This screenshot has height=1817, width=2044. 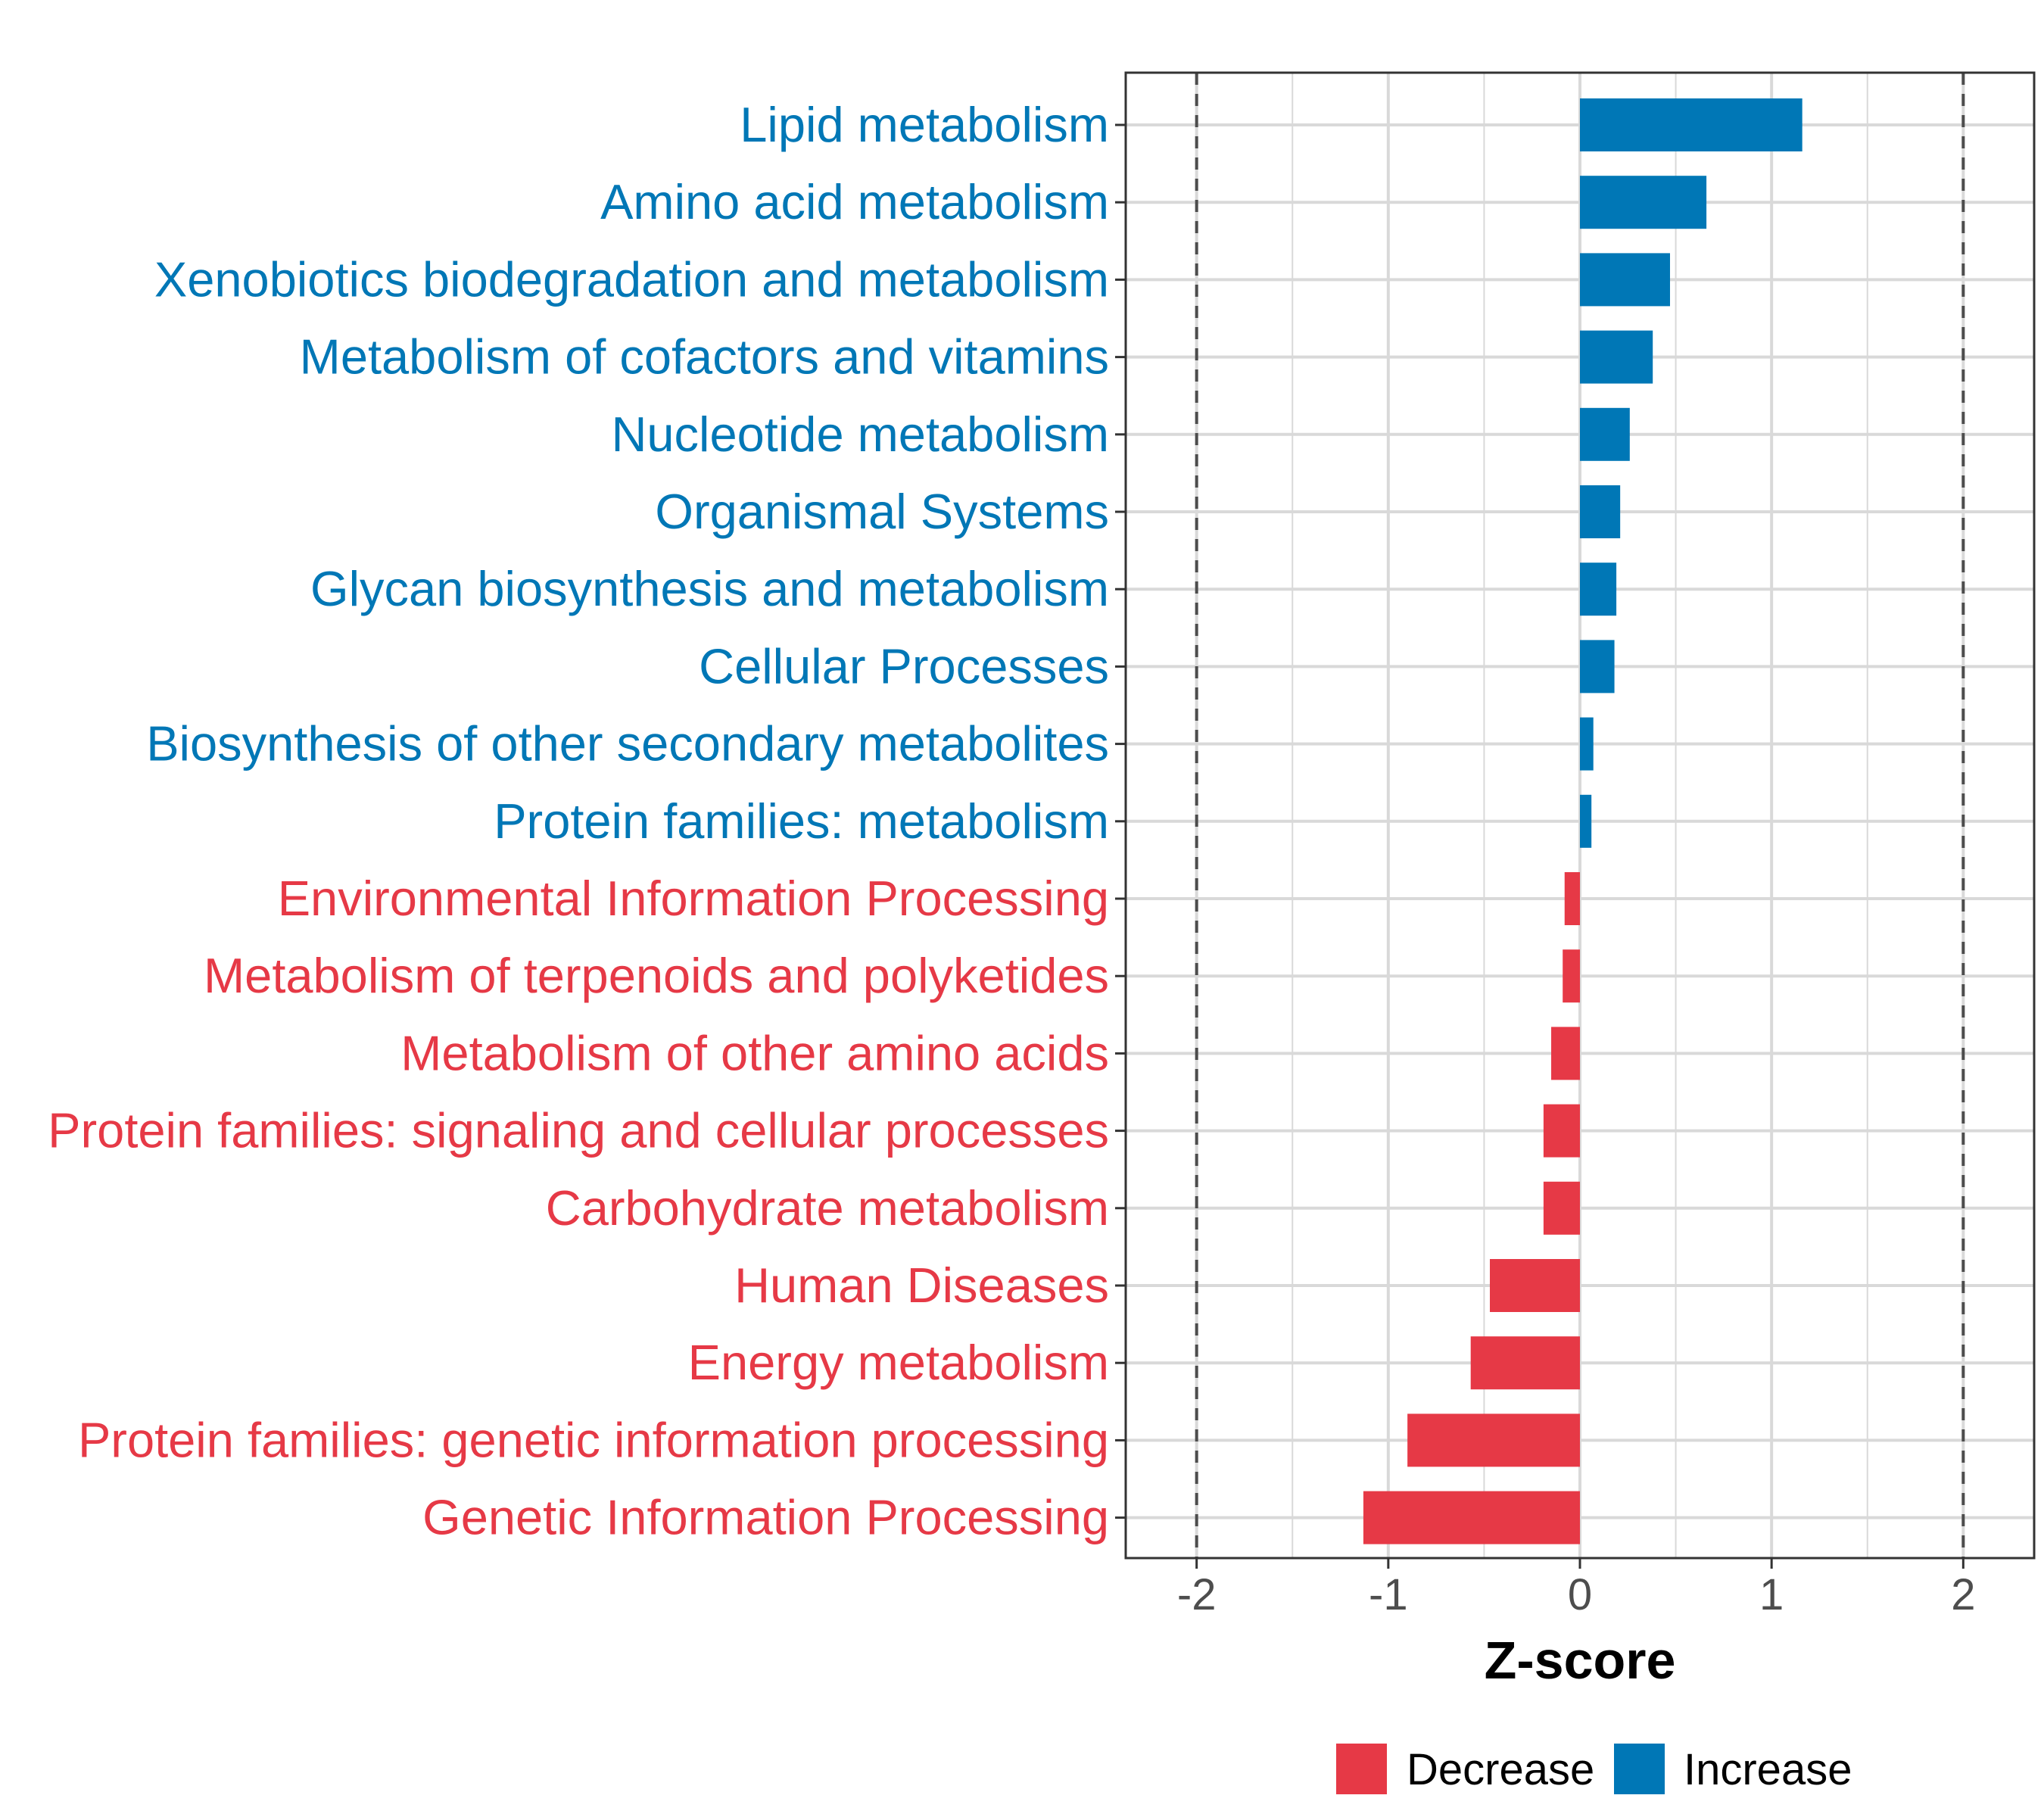 I want to click on bar-metabolism-of-terpenoids-and-polyketides, so click(x=1571, y=976).